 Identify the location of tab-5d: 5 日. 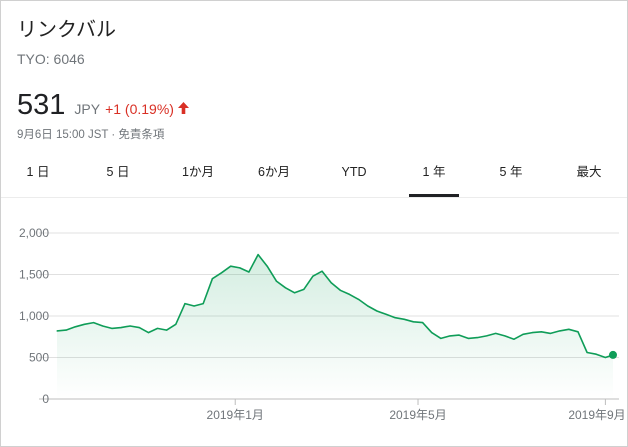
(118, 172).